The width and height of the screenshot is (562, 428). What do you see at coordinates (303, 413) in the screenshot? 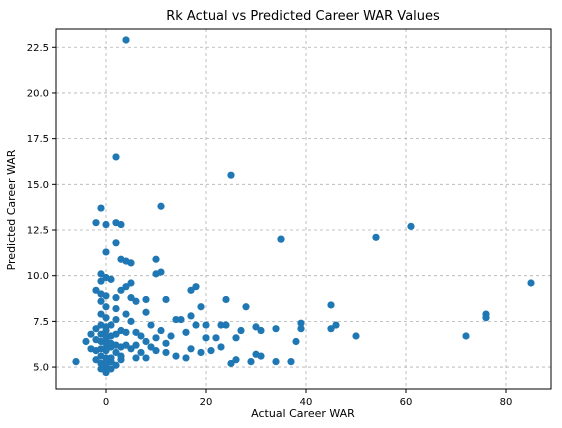
I see `x-axis-label: Actual Career WAR` at bounding box center [303, 413].